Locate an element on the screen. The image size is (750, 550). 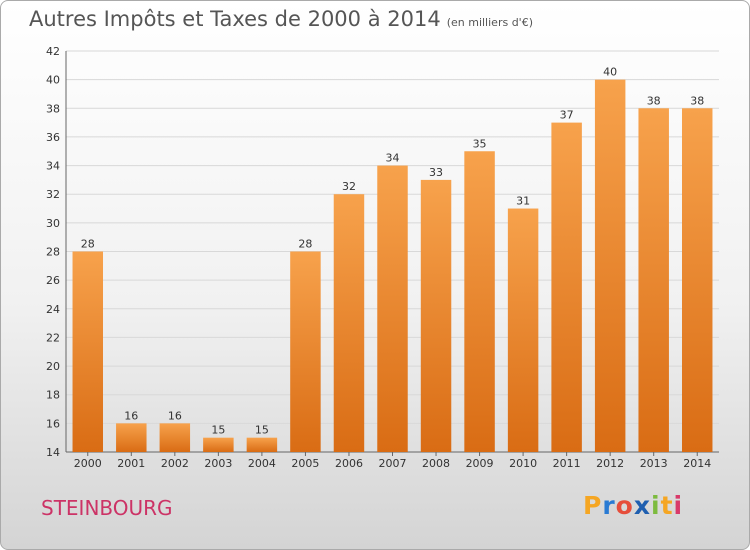
y-tick-label: 32 is located at coordinates (53, 194).